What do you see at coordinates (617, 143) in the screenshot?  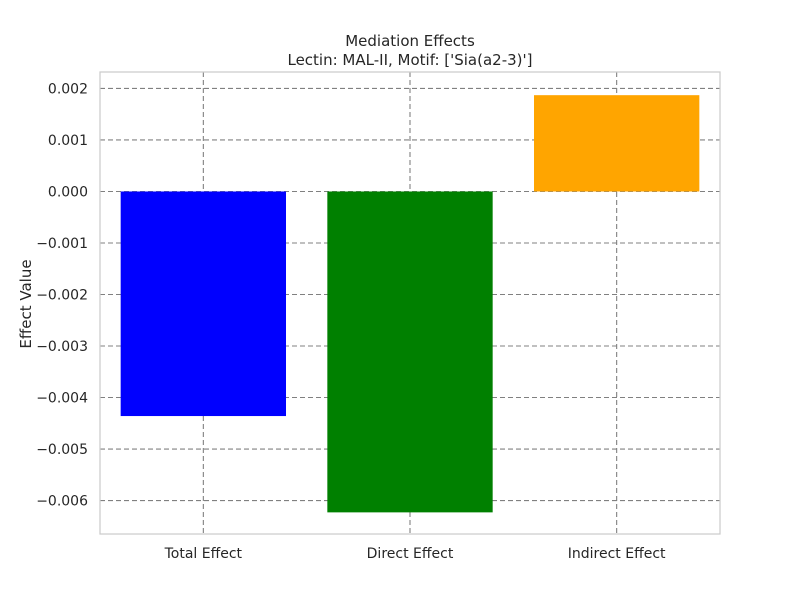 I see `bar-indirect-effect` at bounding box center [617, 143].